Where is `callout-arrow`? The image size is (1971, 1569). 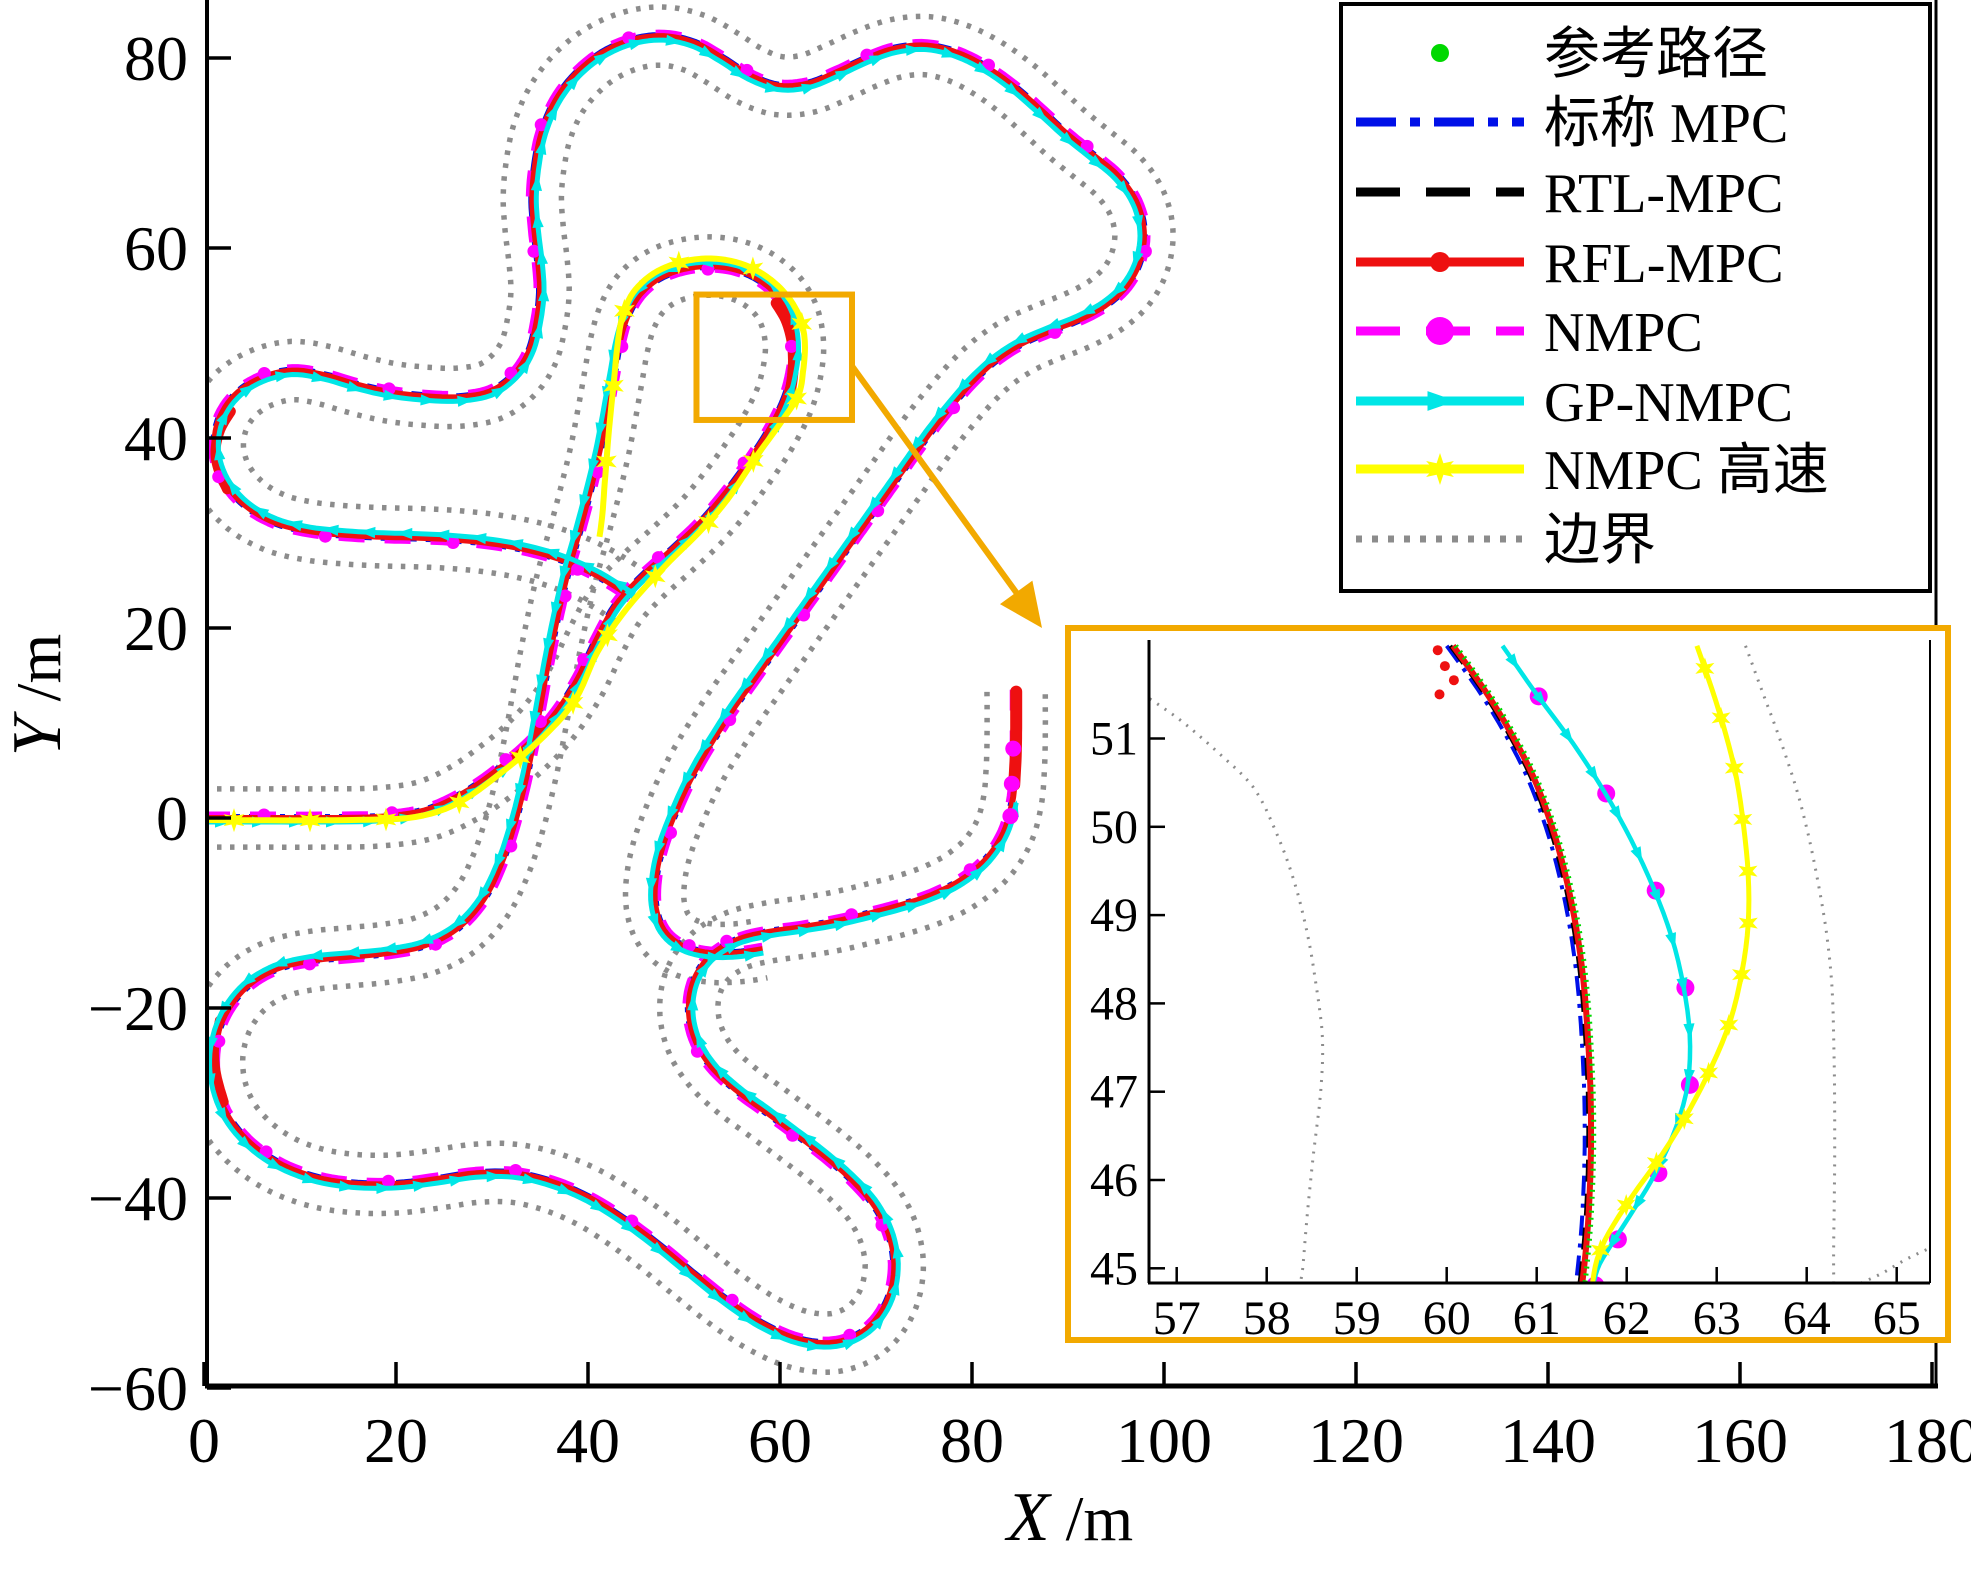 callout-arrow is located at coordinates (940, 487).